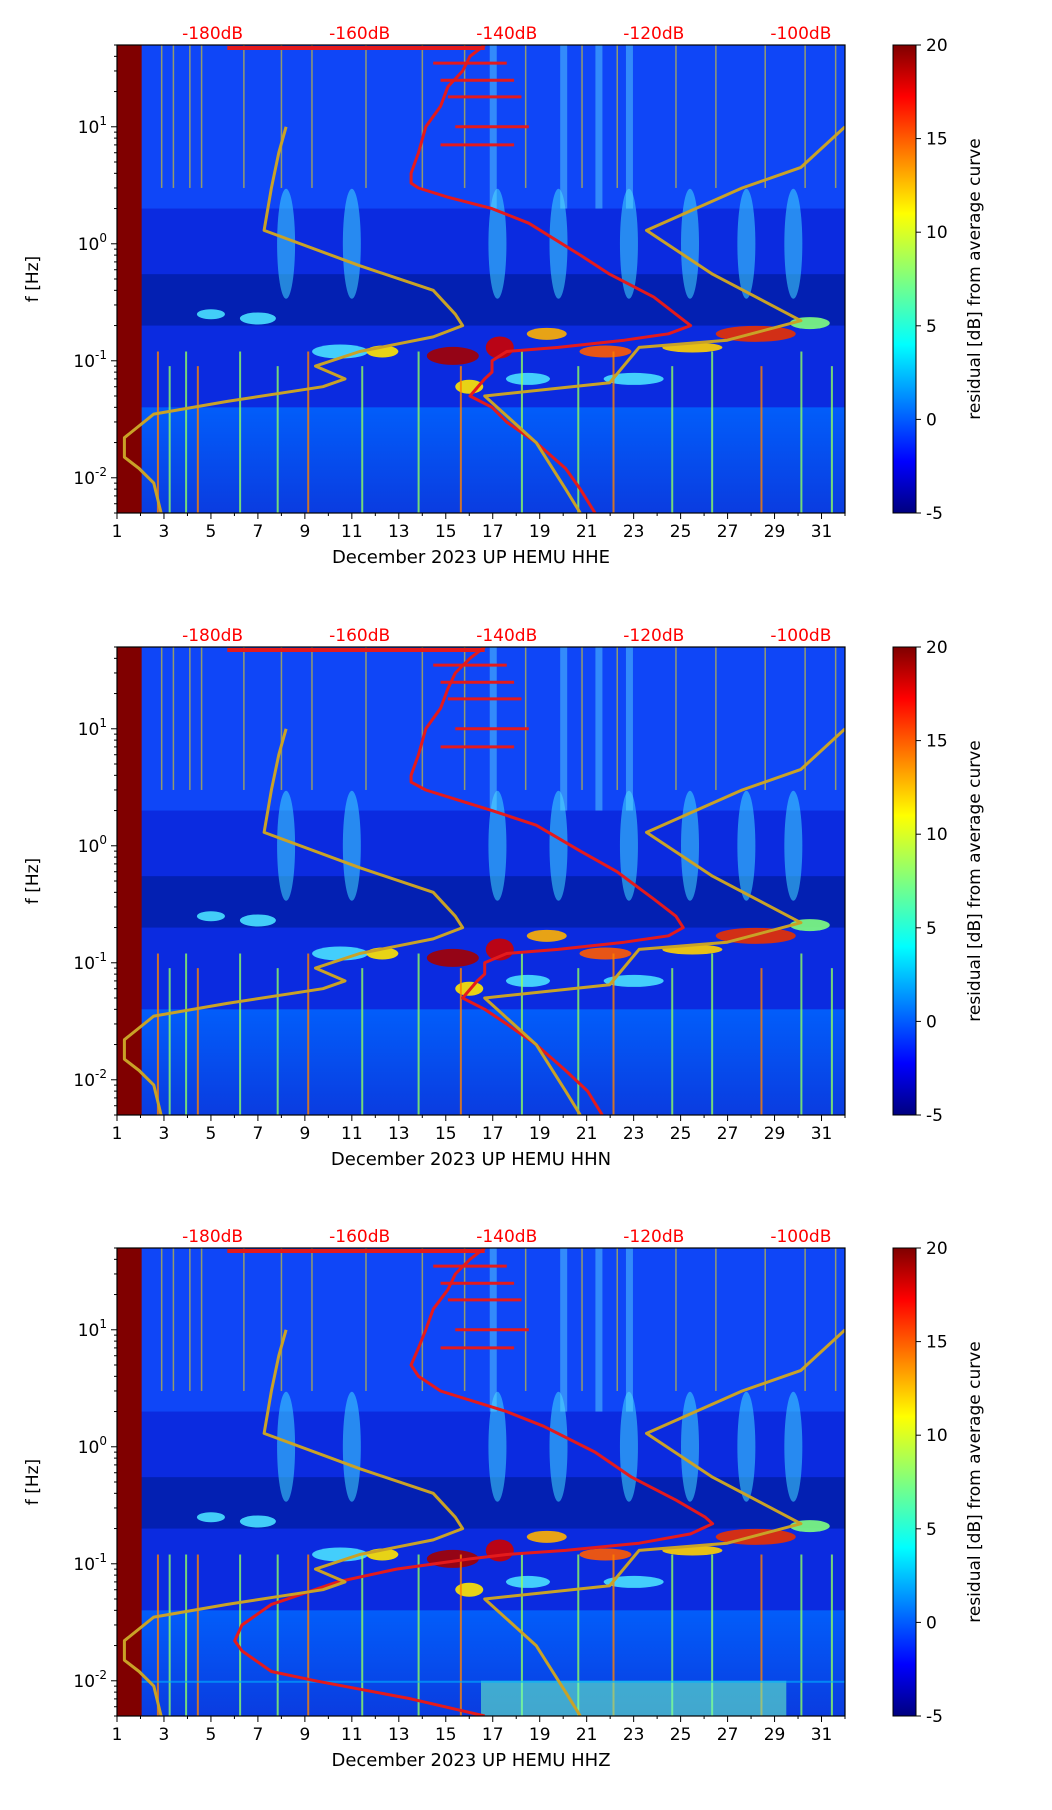 Image resolution: width=1052 pixels, height=1810 pixels. I want to click on colorbar-tick-label: 0, so click(931, 1022).